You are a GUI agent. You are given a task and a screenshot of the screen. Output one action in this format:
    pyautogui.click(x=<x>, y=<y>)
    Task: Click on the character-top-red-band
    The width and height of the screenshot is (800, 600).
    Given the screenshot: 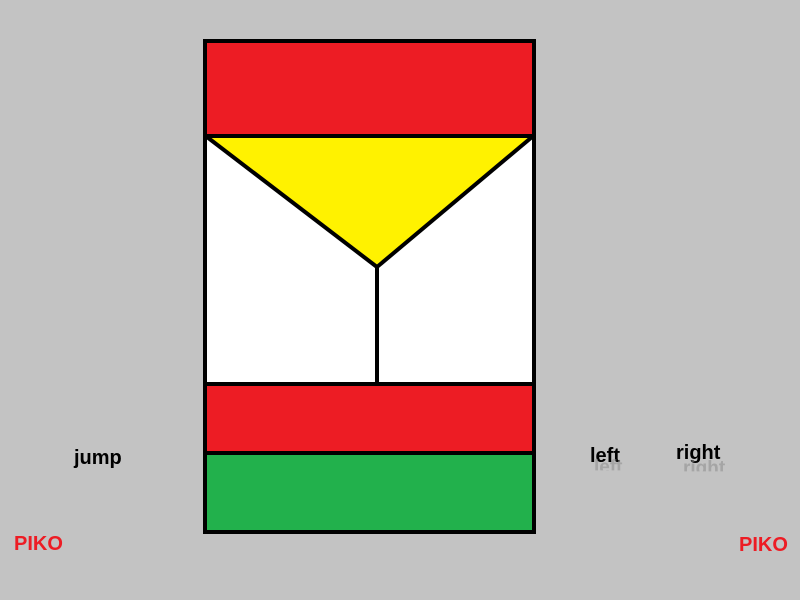 What is the action you would take?
    pyautogui.click(x=369, y=89)
    